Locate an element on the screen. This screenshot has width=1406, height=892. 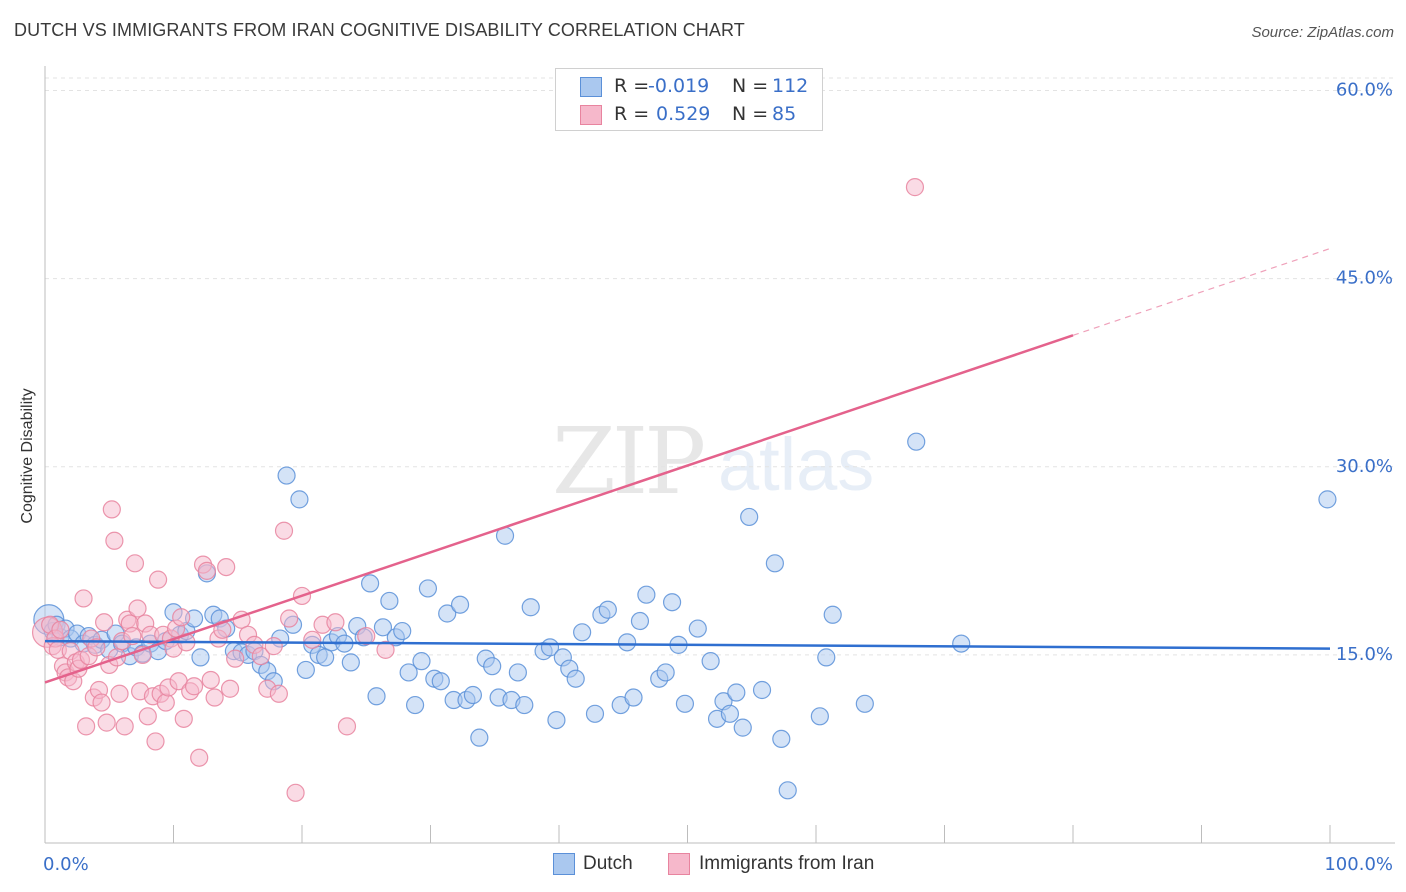
y-tick-label: 60.0% is located at coordinates (1364, 90).